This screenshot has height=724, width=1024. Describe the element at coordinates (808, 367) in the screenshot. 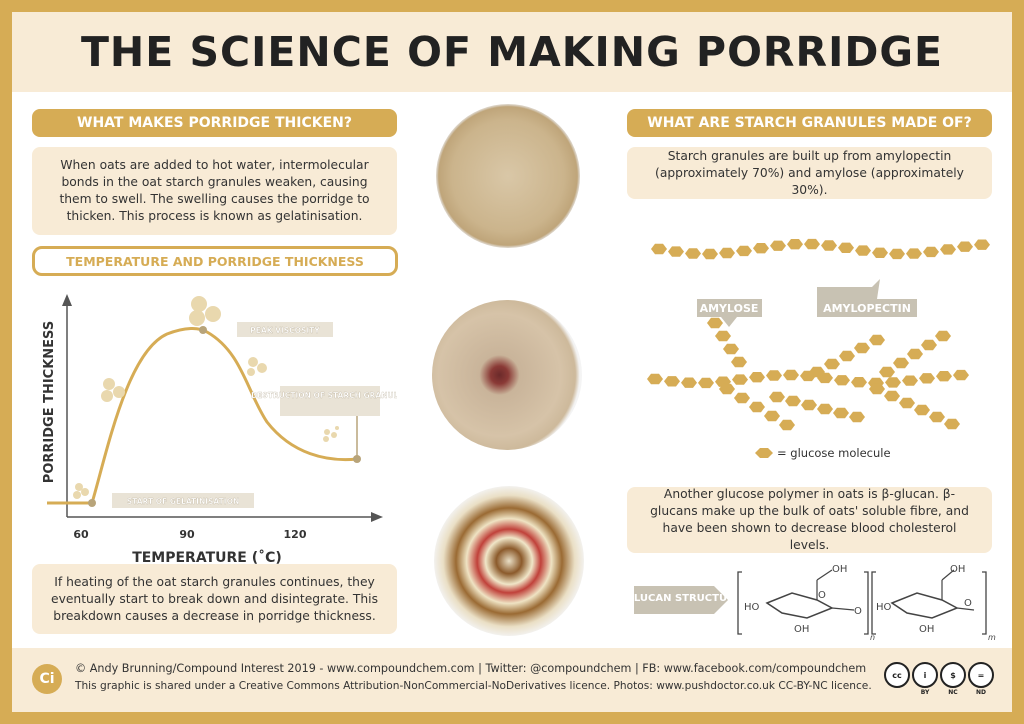

I see `amylopectin-chain` at that location.